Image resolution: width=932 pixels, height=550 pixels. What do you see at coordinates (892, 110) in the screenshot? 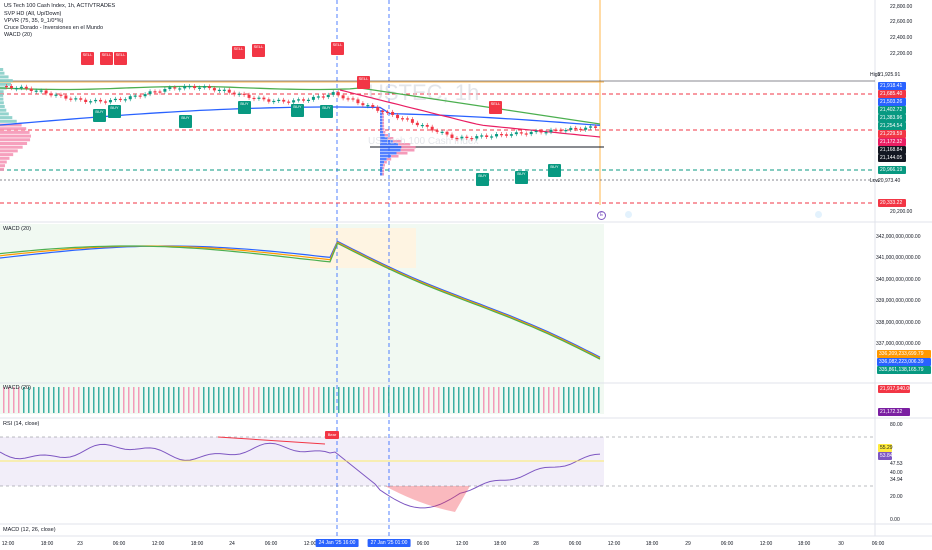
I see `price-badge: 21,402.72` at bounding box center [892, 110].